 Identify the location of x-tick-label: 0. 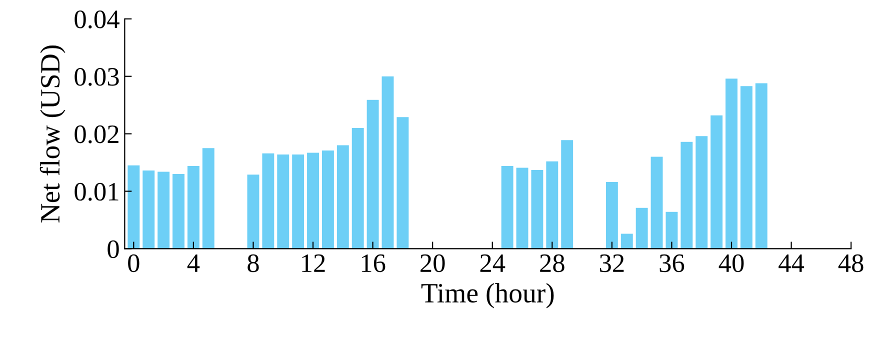
(134, 263).